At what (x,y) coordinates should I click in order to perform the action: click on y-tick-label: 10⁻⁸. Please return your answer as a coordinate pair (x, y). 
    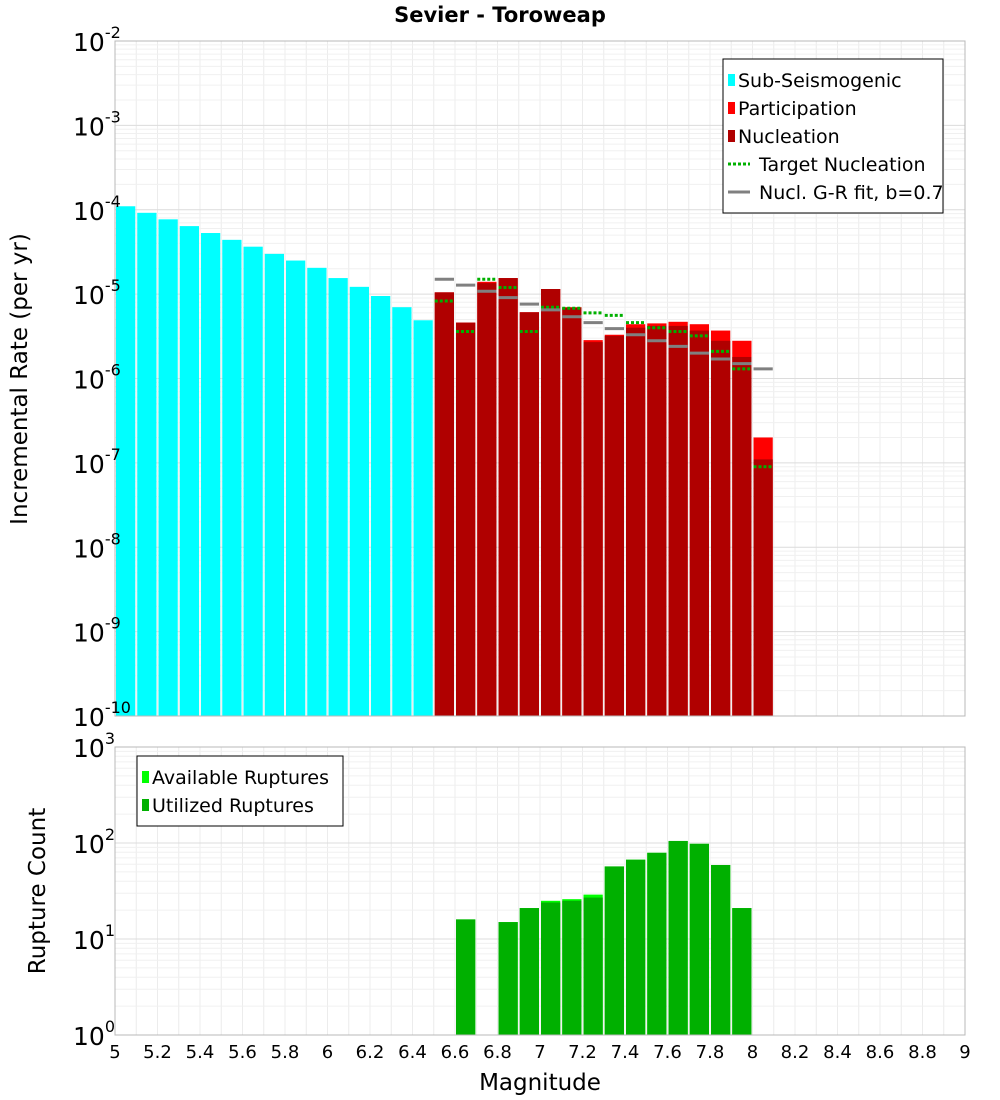
    Looking at the image, I should click on (97, 546).